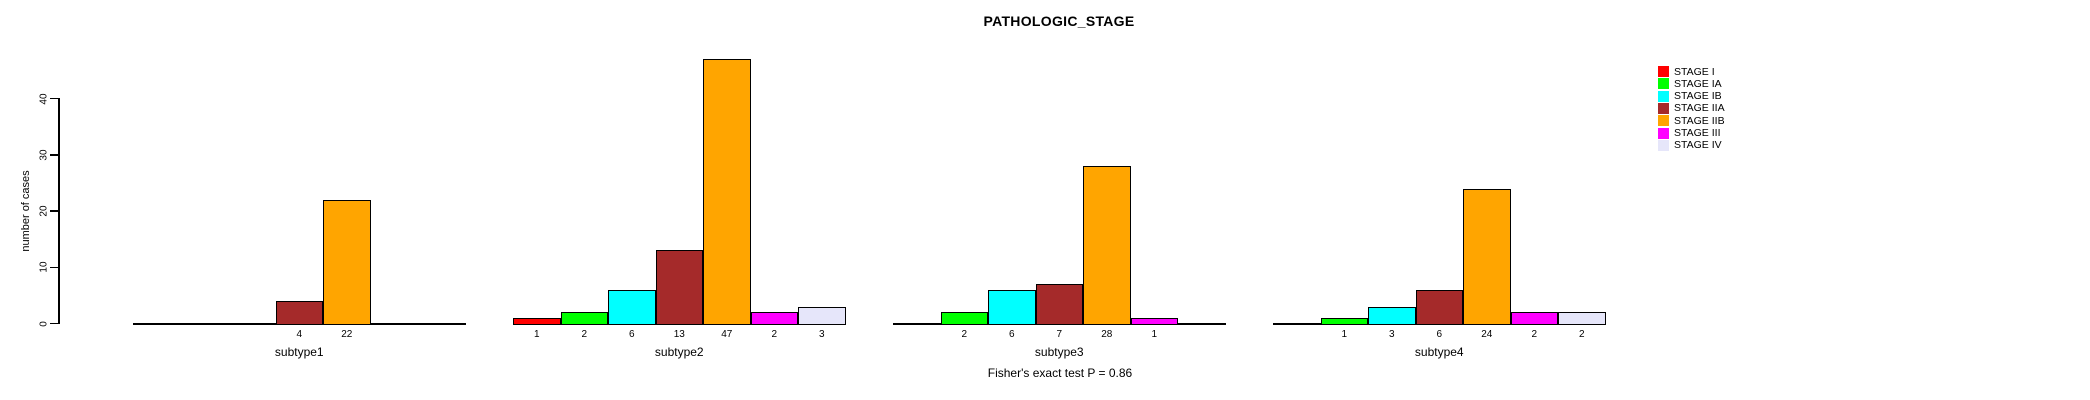 The image size is (2090, 400). Describe the element at coordinates (59, 211) in the screenshot. I see `y-axis-line` at that location.